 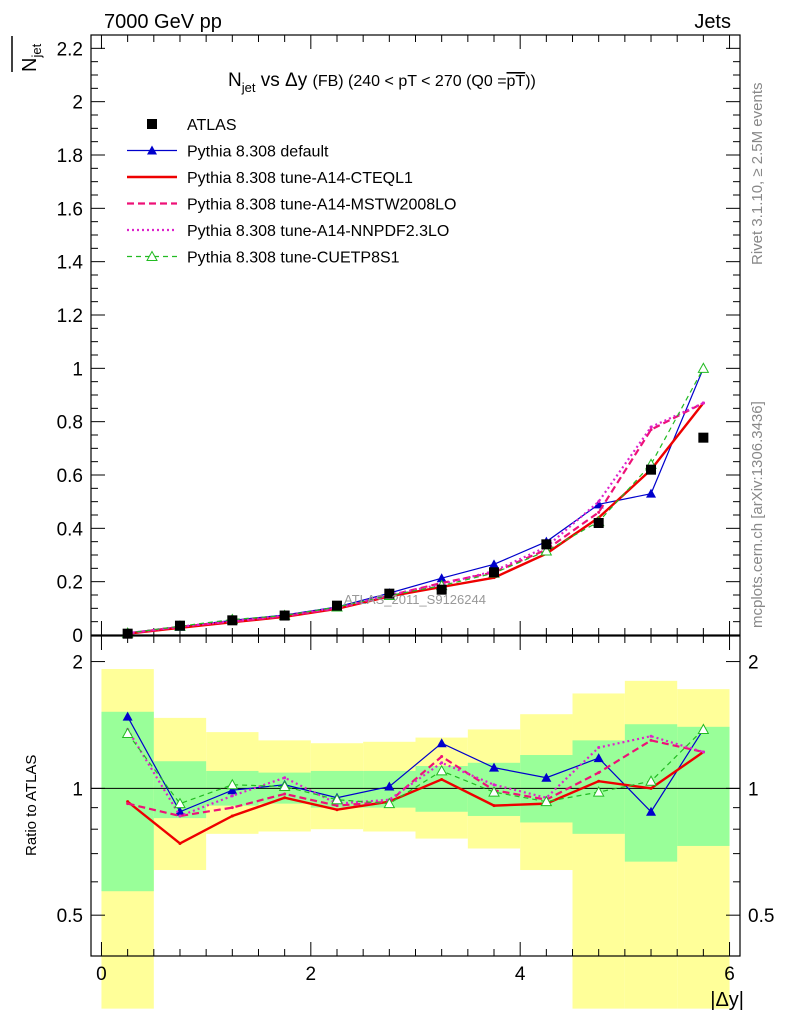 What do you see at coordinates (530, 81) in the screenshot?
I see `title-close: ))` at bounding box center [530, 81].